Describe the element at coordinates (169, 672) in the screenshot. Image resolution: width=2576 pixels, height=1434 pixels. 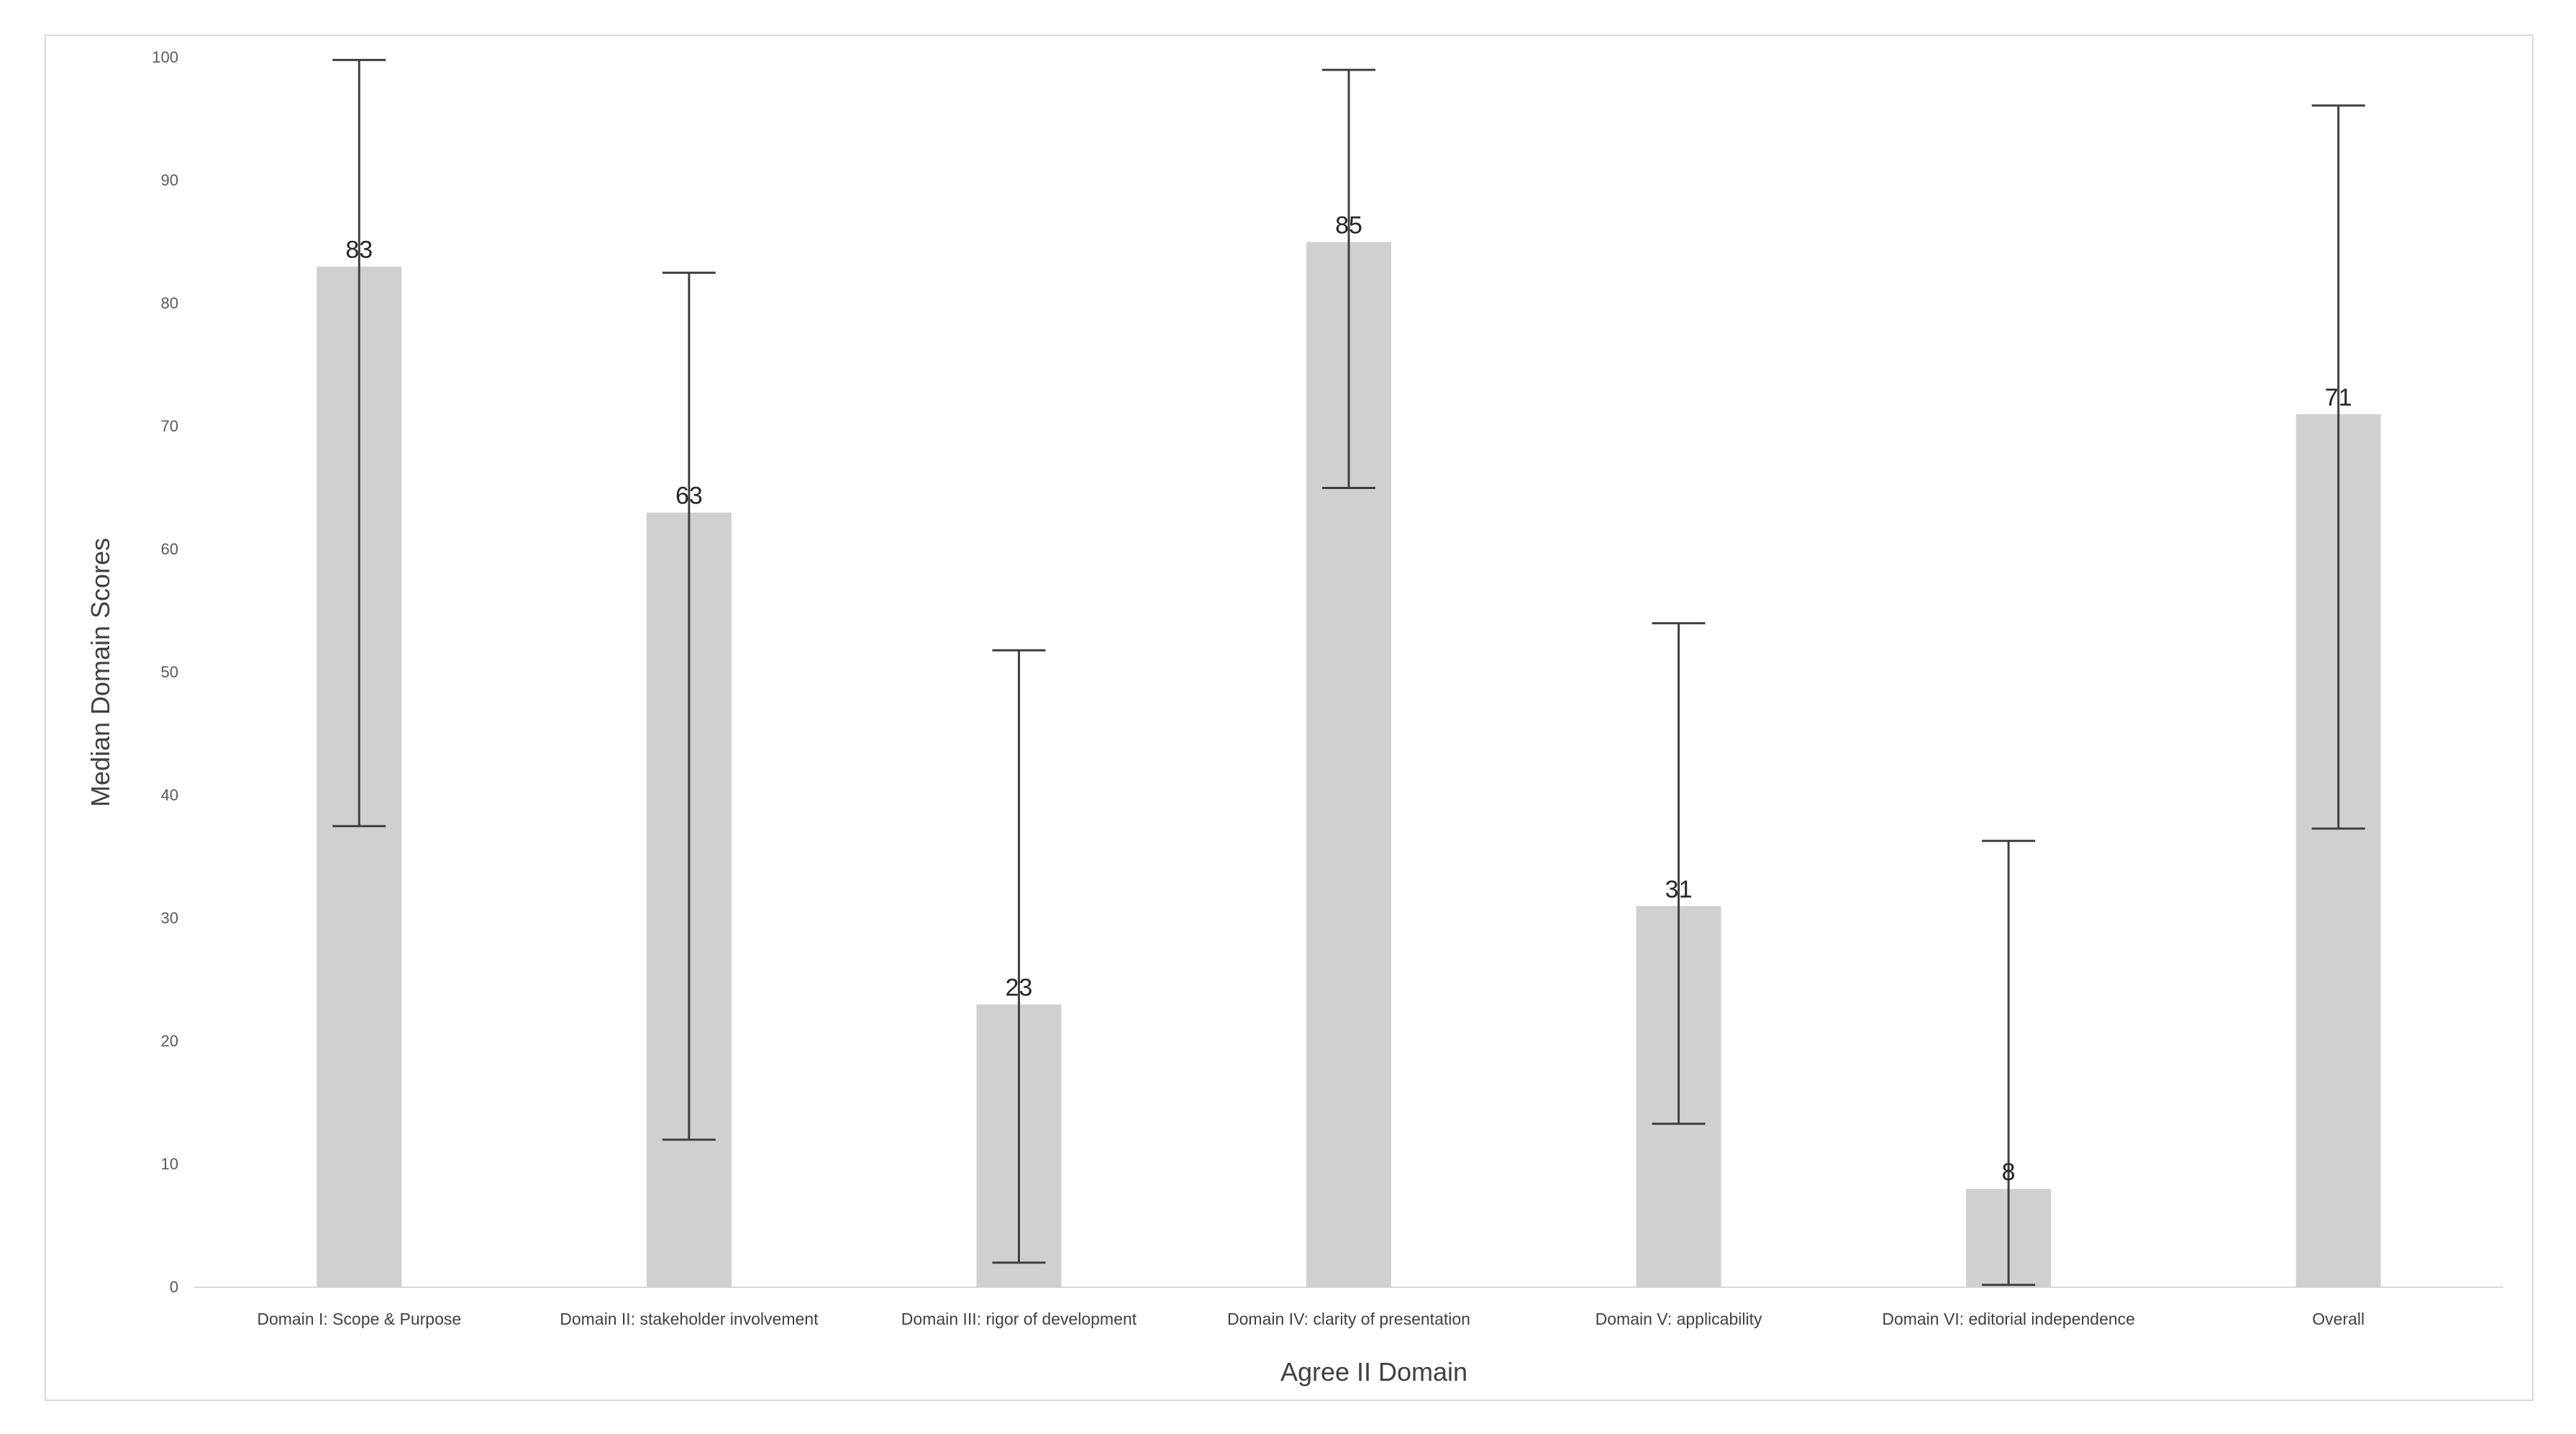
I see `y-tick-label: 50` at that location.